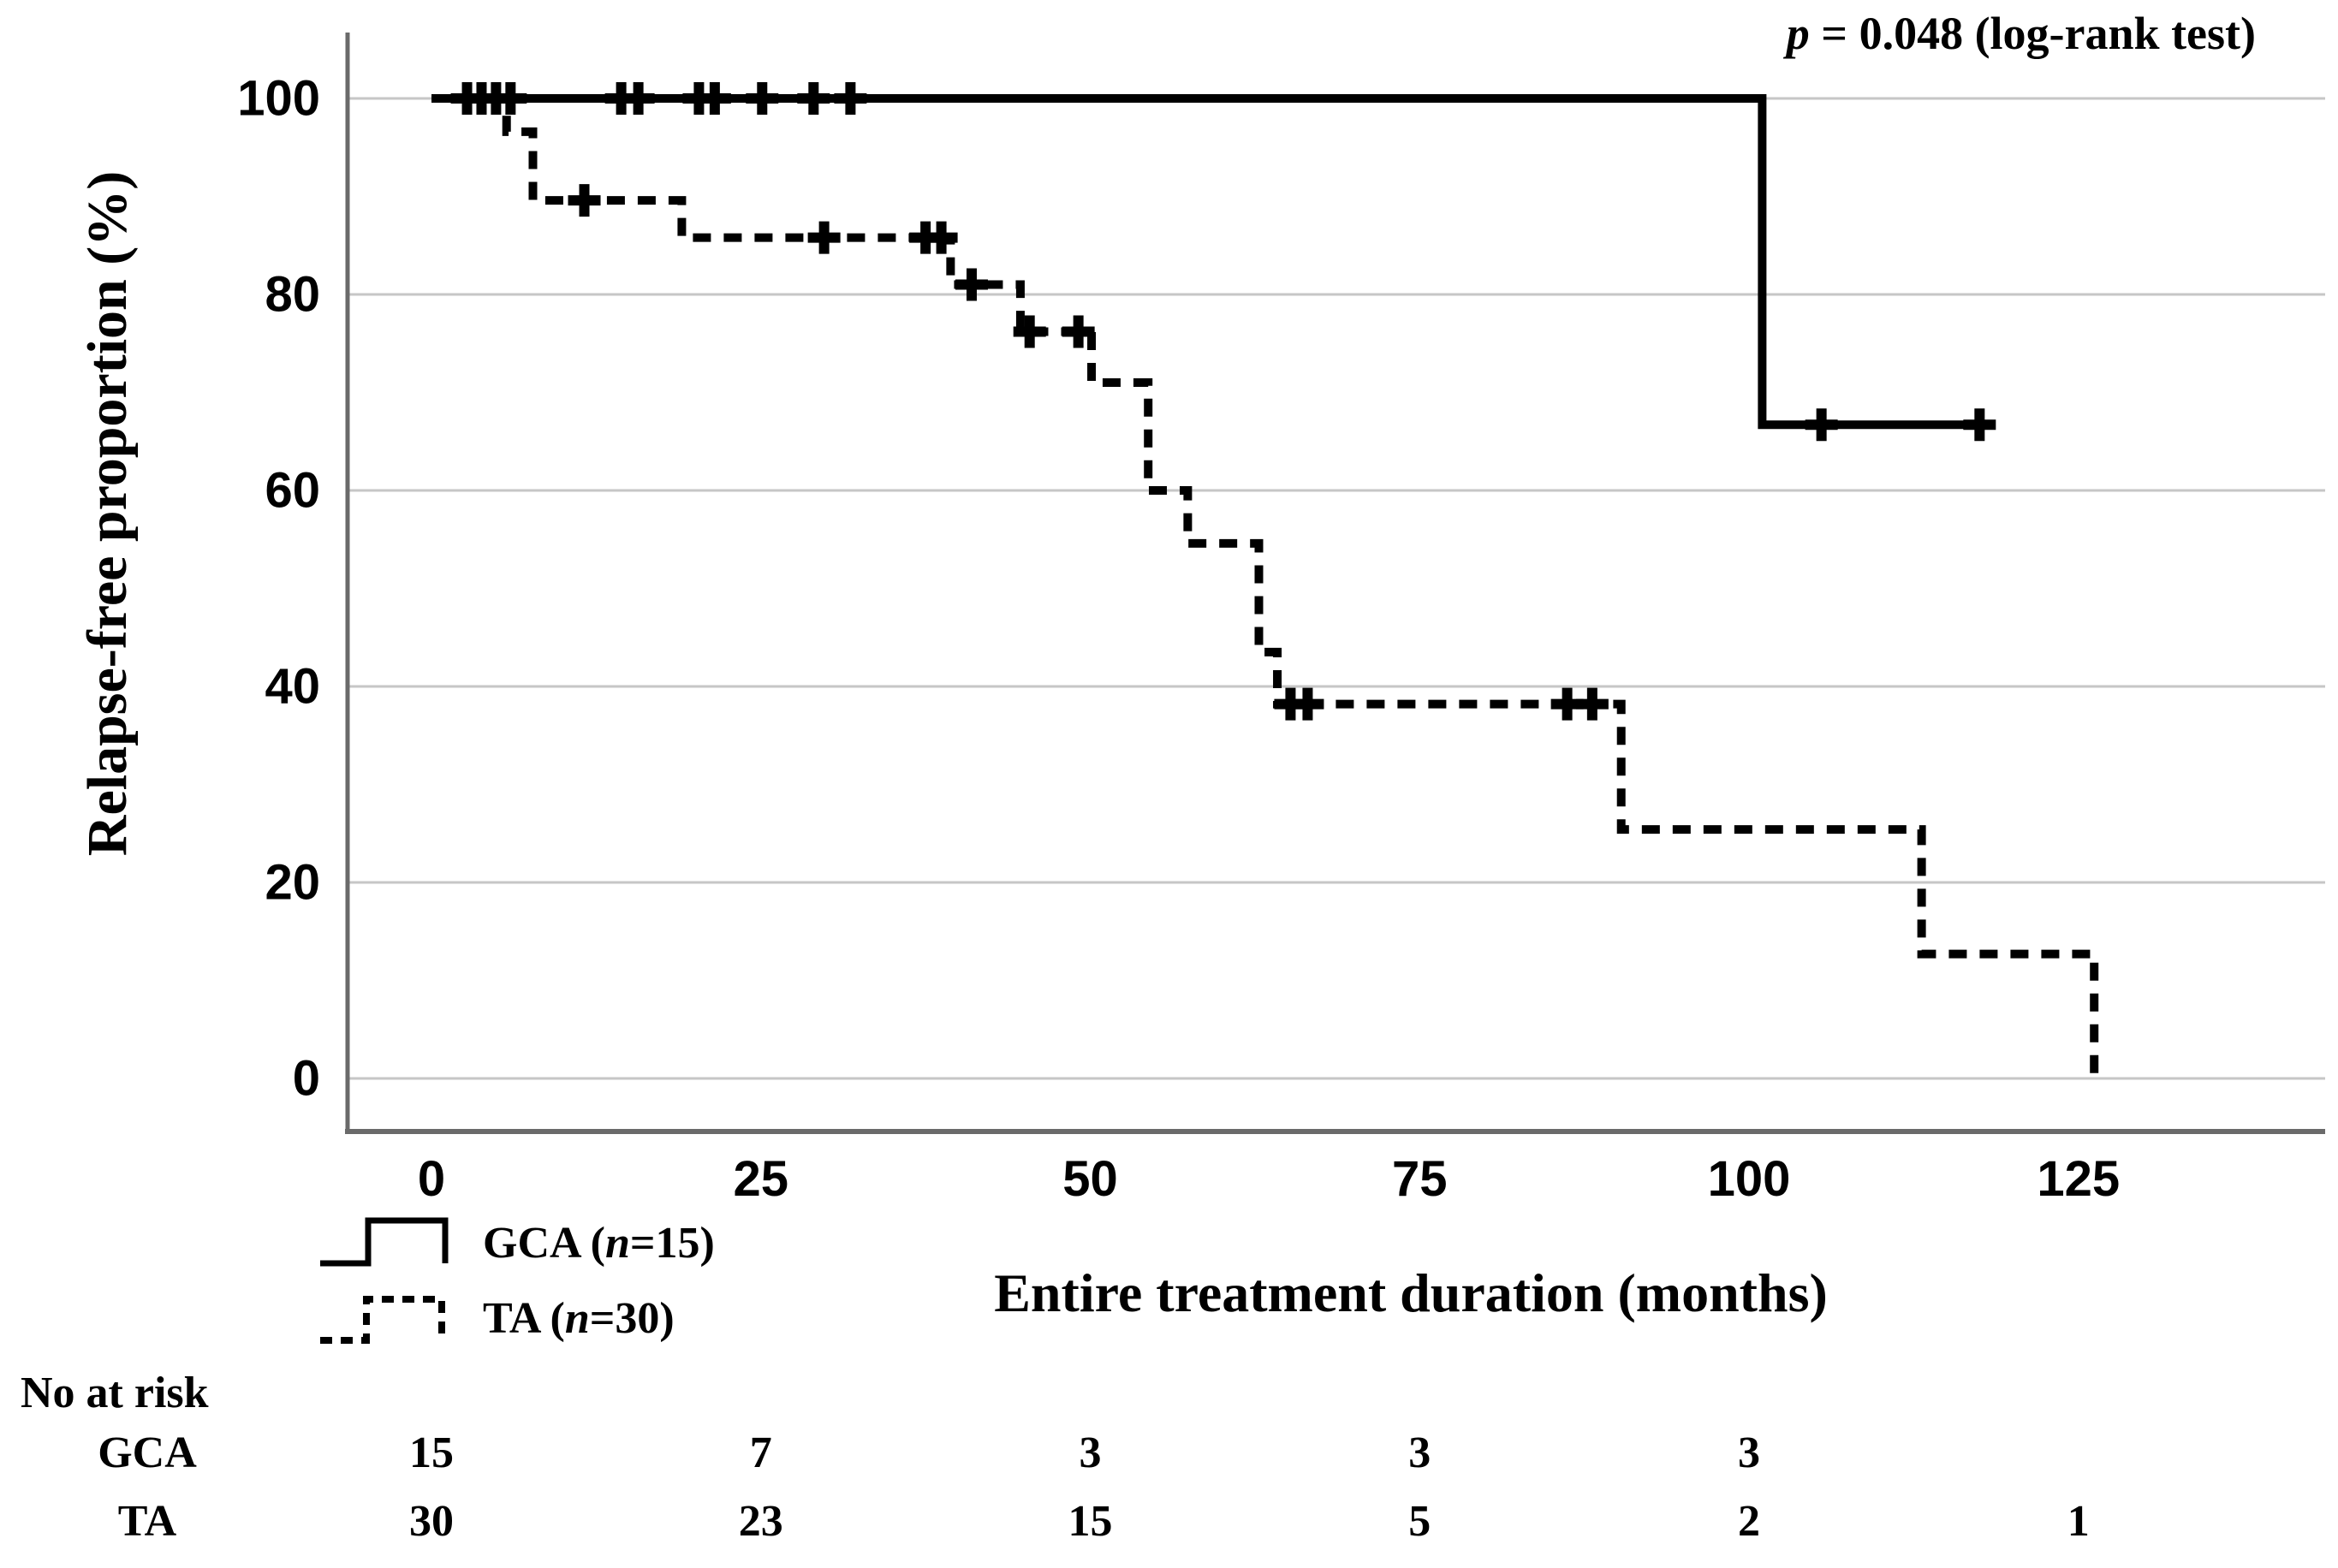 Image resolution: width=2338 pixels, height=1568 pixels. I want to click on p-value-annotation: p = 0.048 (log-rank test), so click(2021, 33).